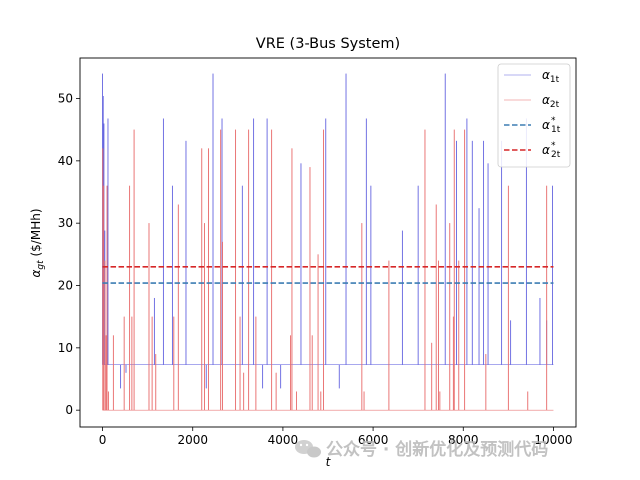  Describe the element at coordinates (532, 150) in the screenshot. I see `legend-item: α* 2t` at that location.